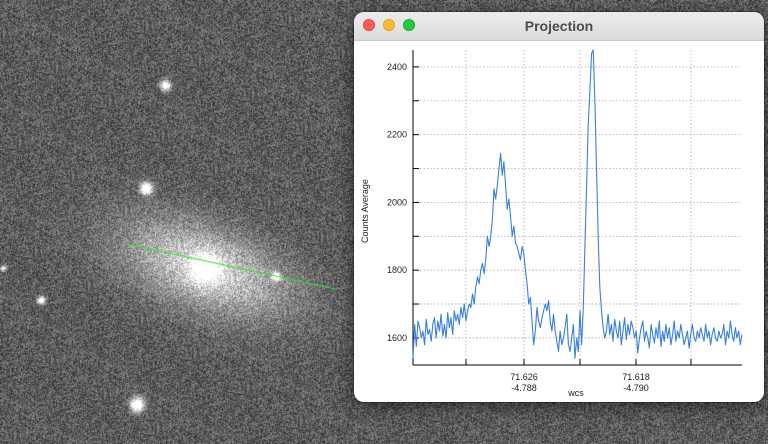  Describe the element at coordinates (397, 67) in the screenshot. I see `y-tick-label: 2400` at that location.